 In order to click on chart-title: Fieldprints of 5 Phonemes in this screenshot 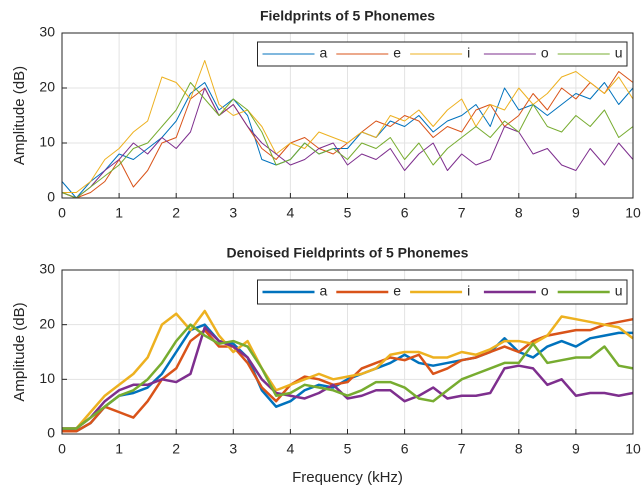, I will do `click(347, 16)`.